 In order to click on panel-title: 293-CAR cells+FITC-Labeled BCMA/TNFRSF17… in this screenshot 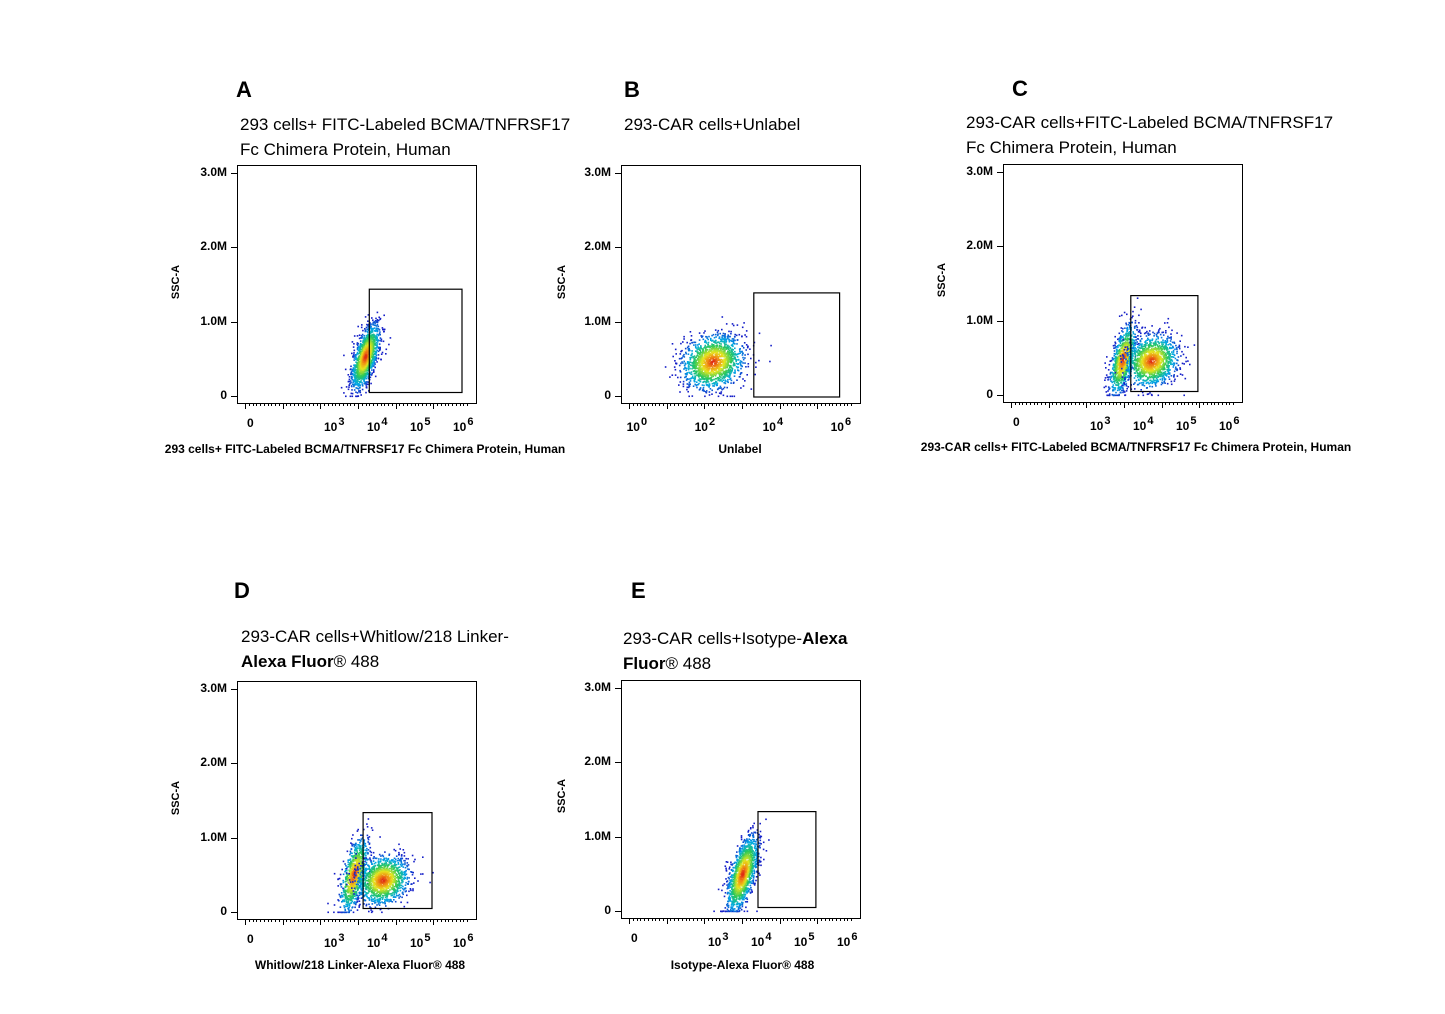, I will do `click(1149, 135)`.